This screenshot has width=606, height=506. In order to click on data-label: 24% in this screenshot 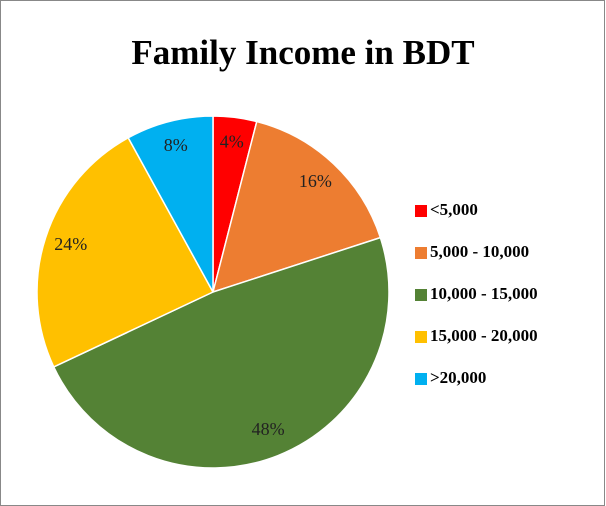, I will do `click(70, 244)`.